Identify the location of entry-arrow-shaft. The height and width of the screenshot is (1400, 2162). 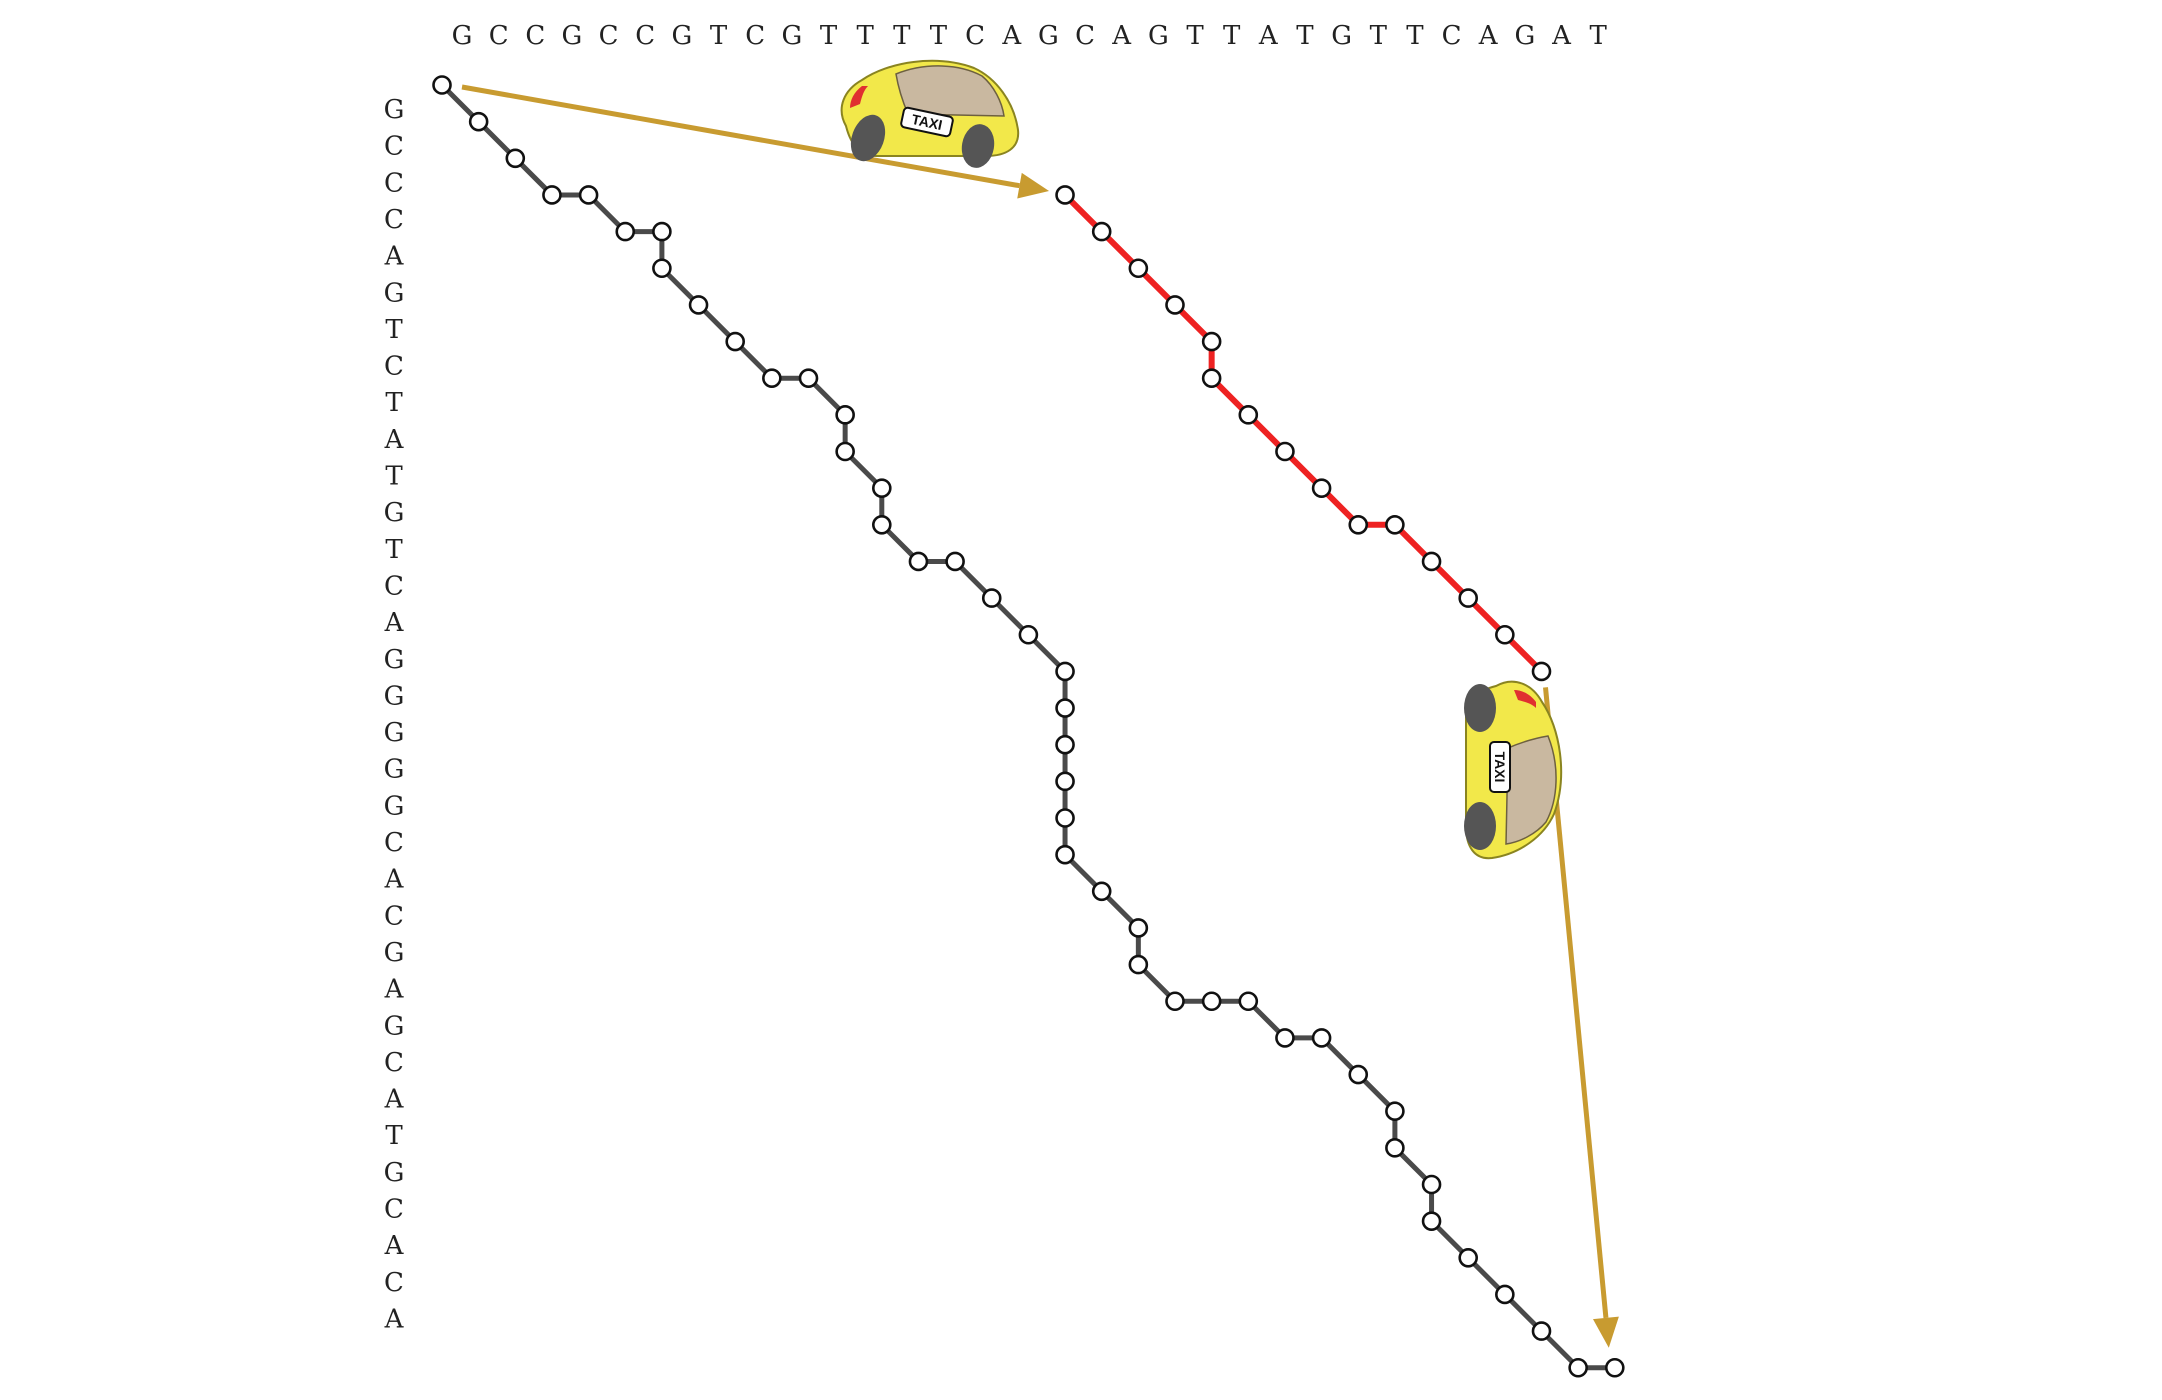
(740, 136).